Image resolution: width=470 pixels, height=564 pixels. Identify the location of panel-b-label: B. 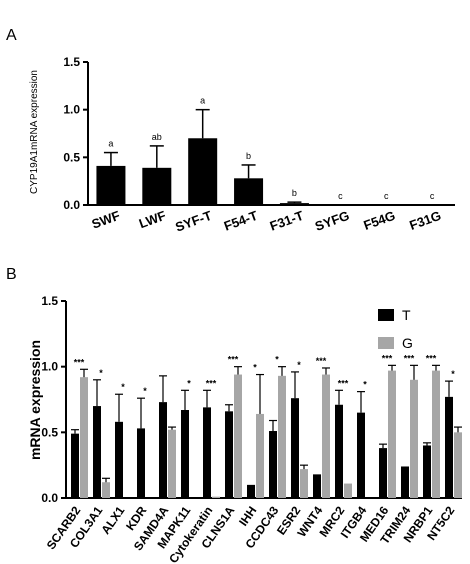
(11, 274).